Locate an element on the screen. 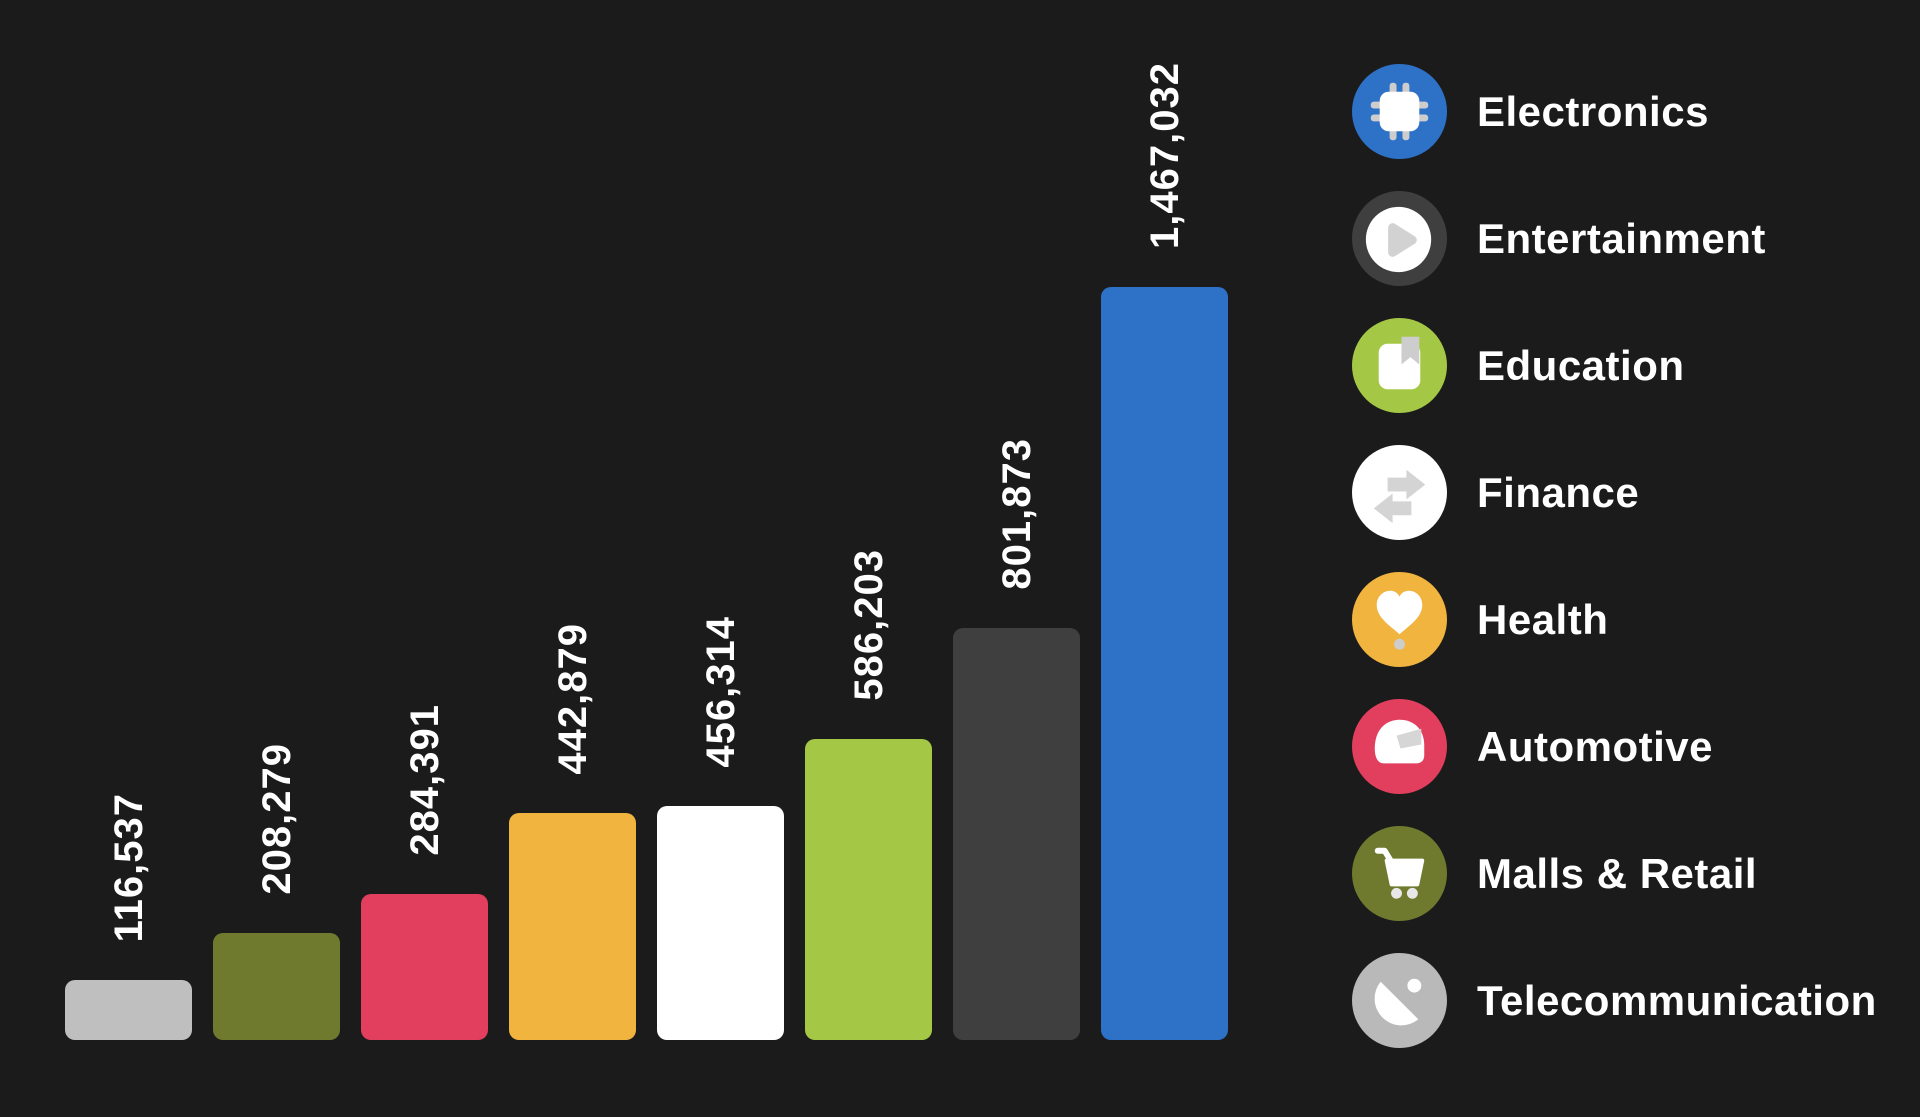  bar-value-label: 442,879 is located at coordinates (572, 699).